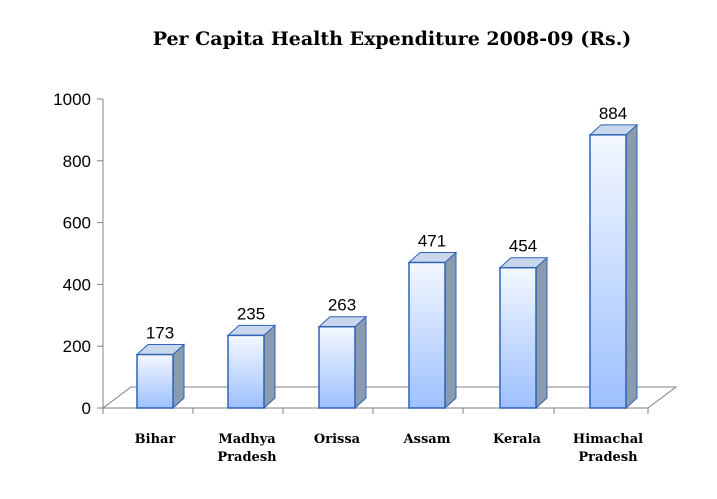 This screenshot has height=499, width=717. What do you see at coordinates (77, 346) in the screenshot?
I see `y-tick-label: 200` at bounding box center [77, 346].